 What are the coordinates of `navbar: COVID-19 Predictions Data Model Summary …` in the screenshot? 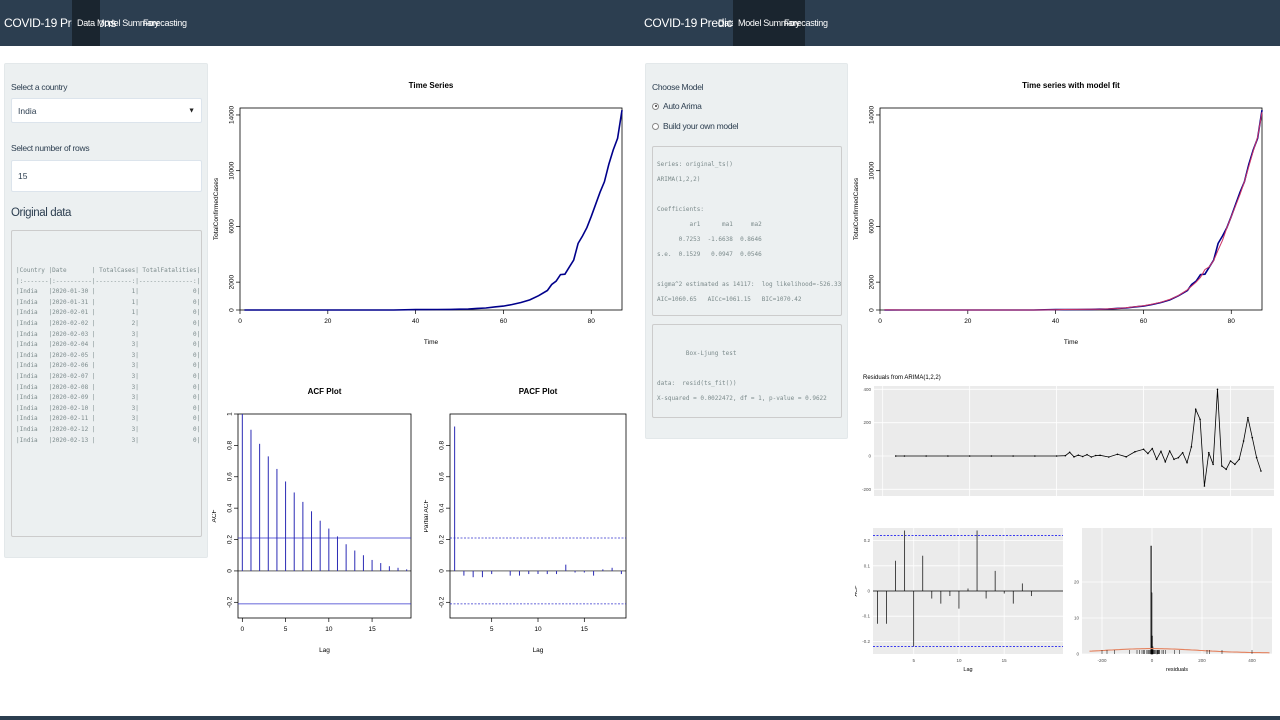 It's located at (320, 23).